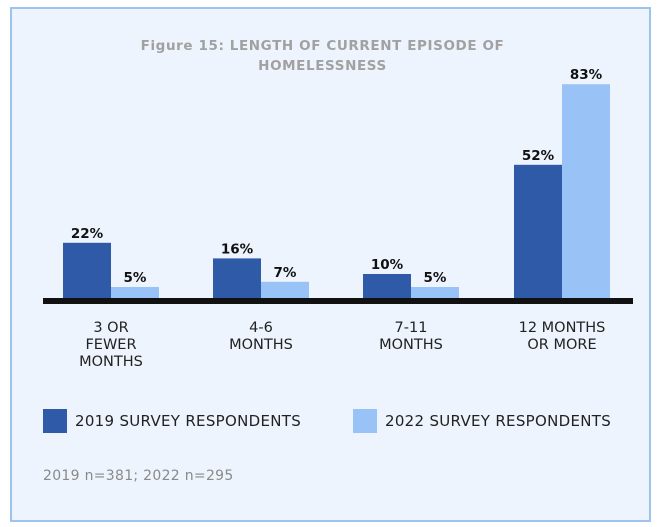  I want to click on category-label-c1-line-1: MONTHS, so click(261, 345).